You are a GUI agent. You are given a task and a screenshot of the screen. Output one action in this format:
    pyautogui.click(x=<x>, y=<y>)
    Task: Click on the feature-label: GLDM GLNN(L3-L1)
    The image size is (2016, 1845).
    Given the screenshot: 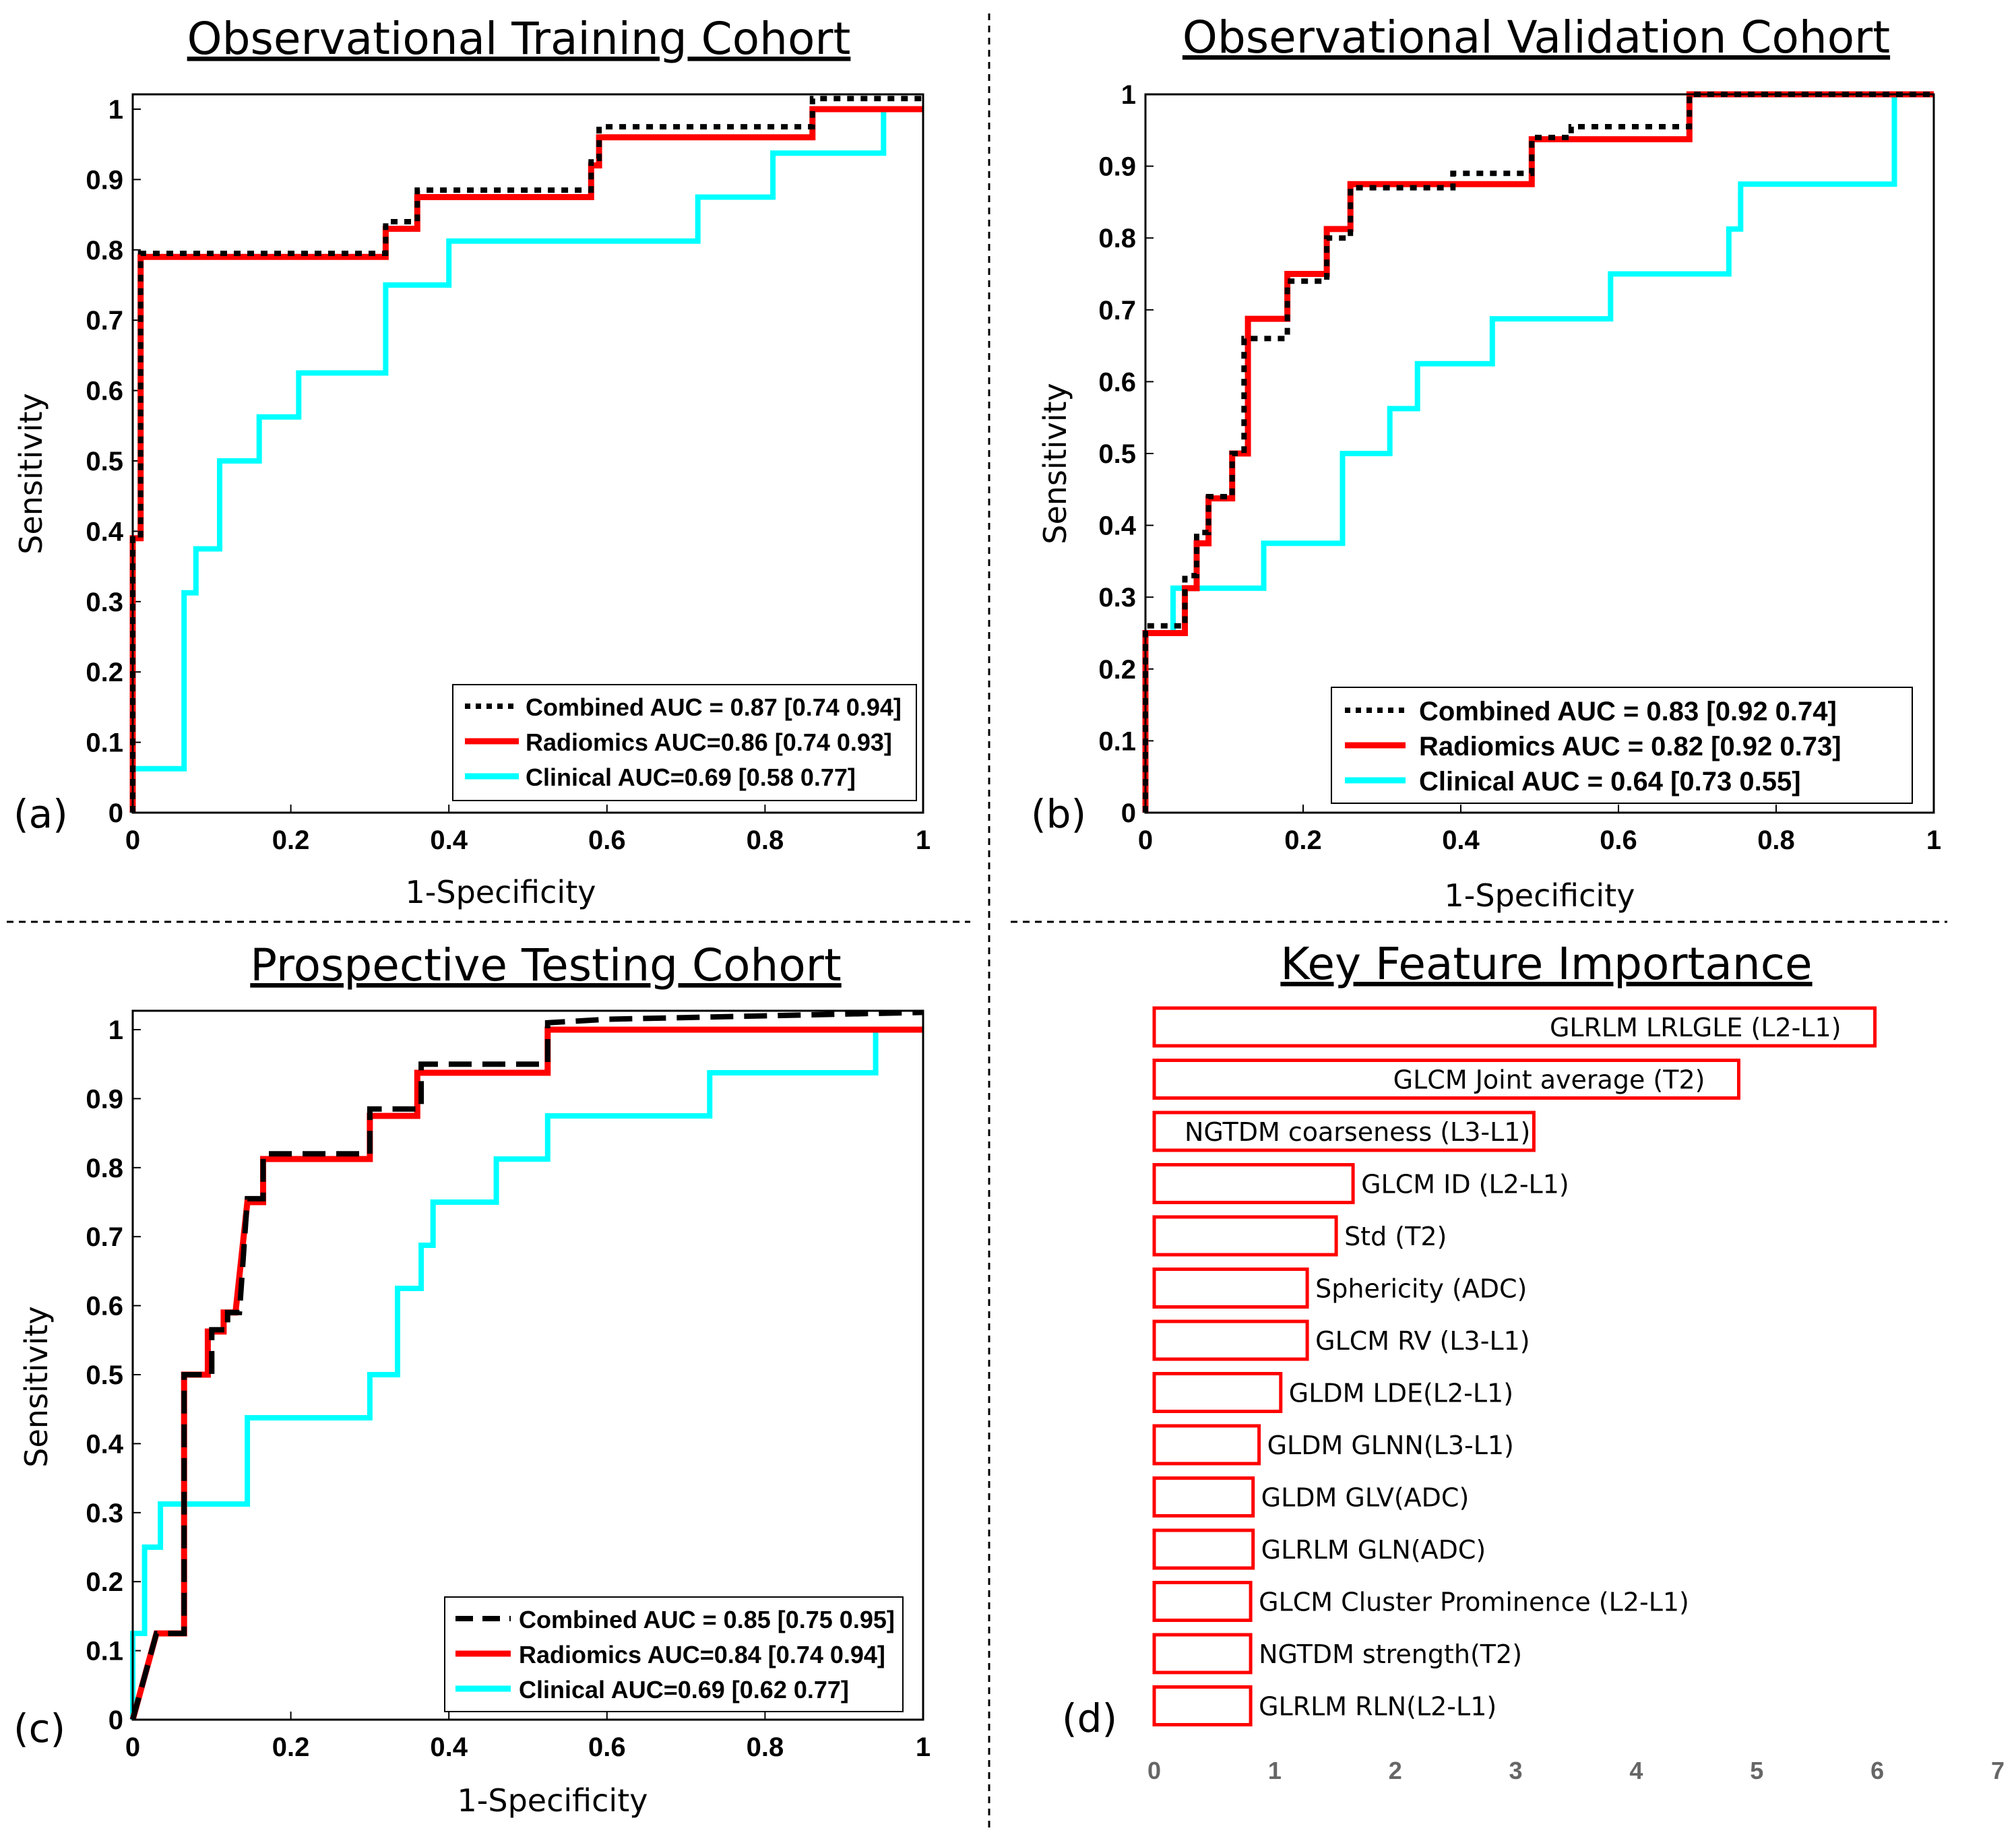 What is the action you would take?
    pyautogui.click(x=1391, y=1446)
    